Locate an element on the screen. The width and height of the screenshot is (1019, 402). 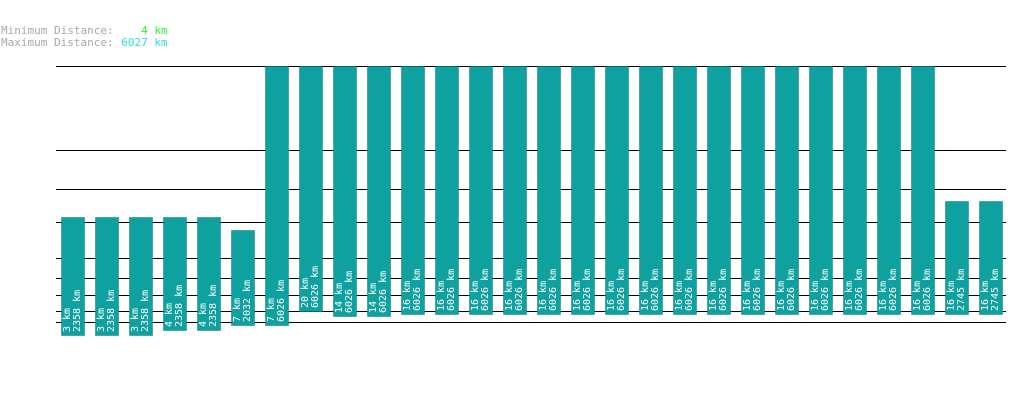
minimum-distance-label: Minimum Distance: is located at coordinates (57, 30).